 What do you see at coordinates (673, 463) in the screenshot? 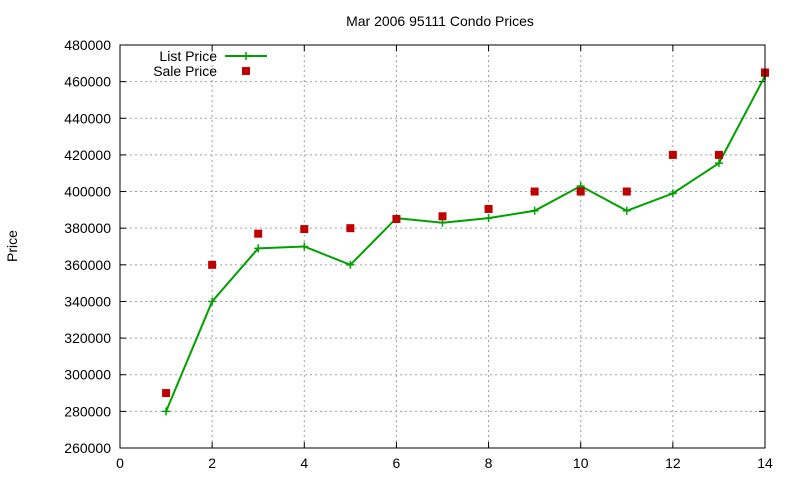
I see `x-tick-label: 12` at bounding box center [673, 463].